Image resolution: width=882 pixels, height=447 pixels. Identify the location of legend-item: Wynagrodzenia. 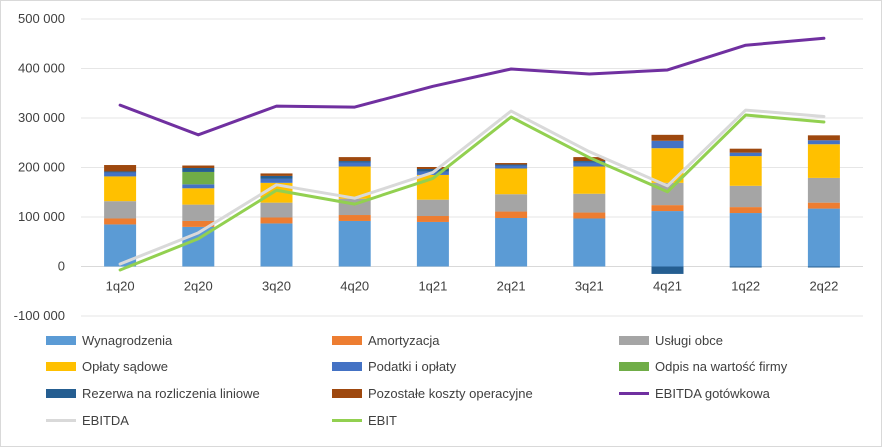
(109, 340).